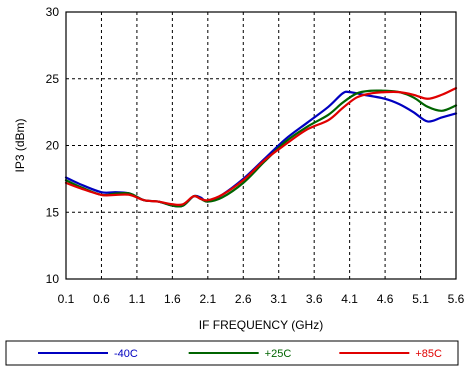 This screenshot has width=465, height=367. I want to click on legend-label: +25C, so click(278, 354).